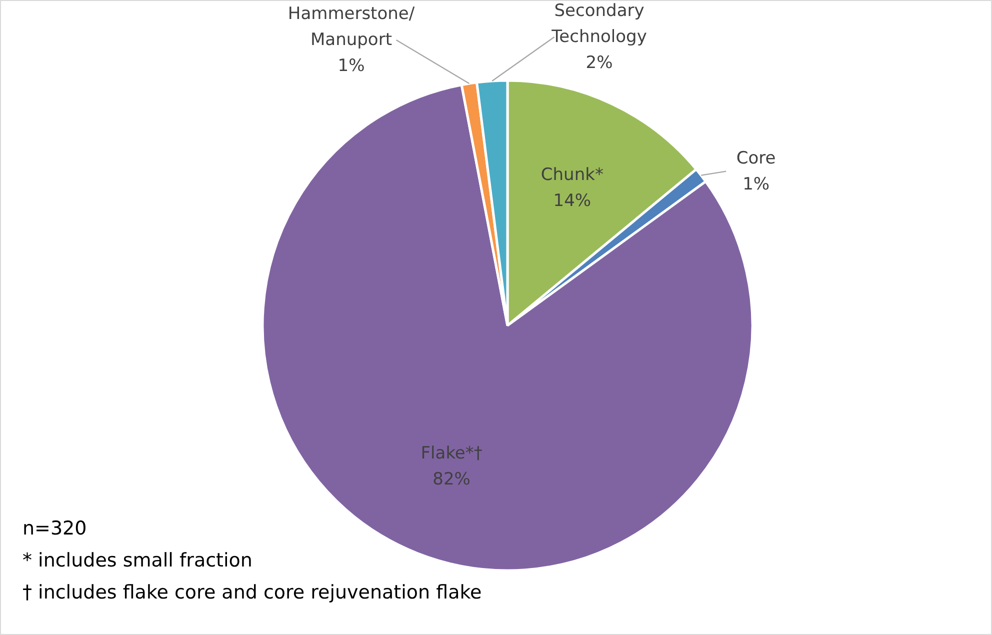 The image size is (992, 635). What do you see at coordinates (137, 561) in the screenshot?
I see `text: * includes small fraction` at bounding box center [137, 561].